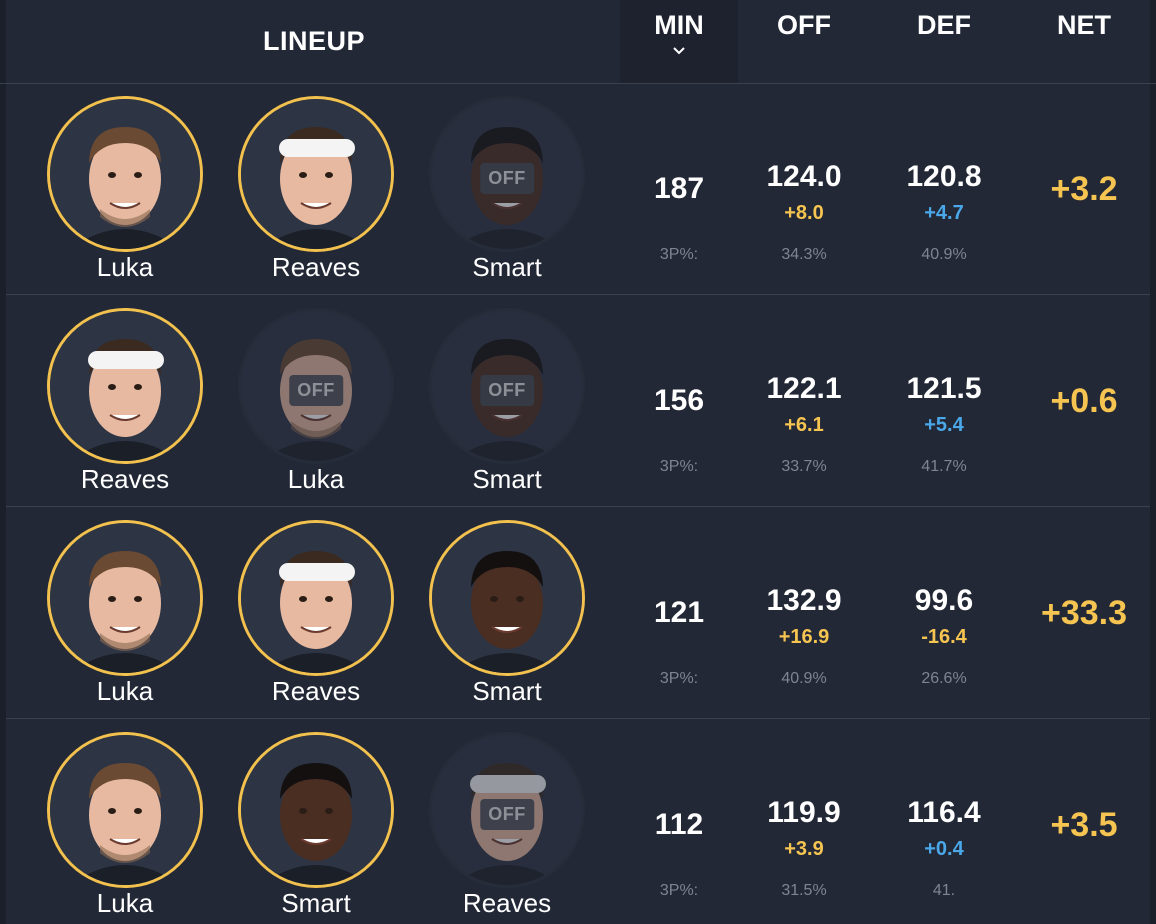 This screenshot has width=1156, height=924. I want to click on def-three-pt: 40.9%, so click(944, 254).